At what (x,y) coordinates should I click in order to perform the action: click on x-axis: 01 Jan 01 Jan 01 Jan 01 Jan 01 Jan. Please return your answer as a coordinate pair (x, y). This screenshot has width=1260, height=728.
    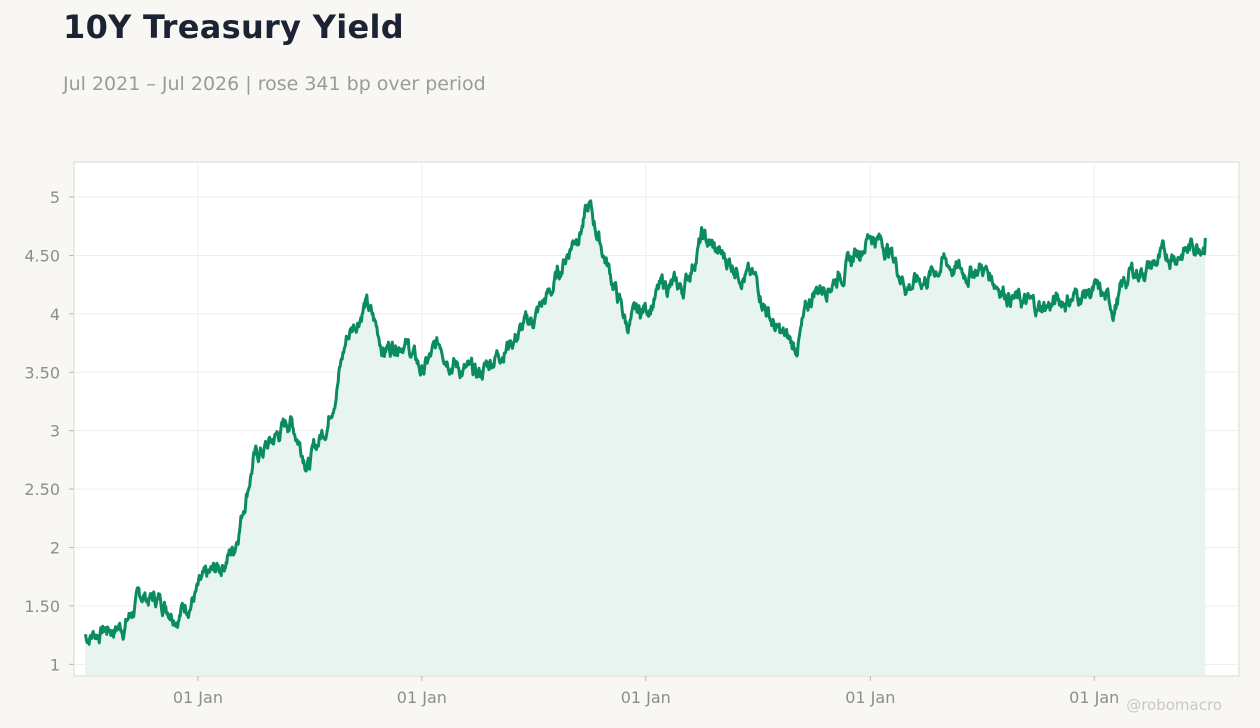
    Looking at the image, I should click on (646, 691).